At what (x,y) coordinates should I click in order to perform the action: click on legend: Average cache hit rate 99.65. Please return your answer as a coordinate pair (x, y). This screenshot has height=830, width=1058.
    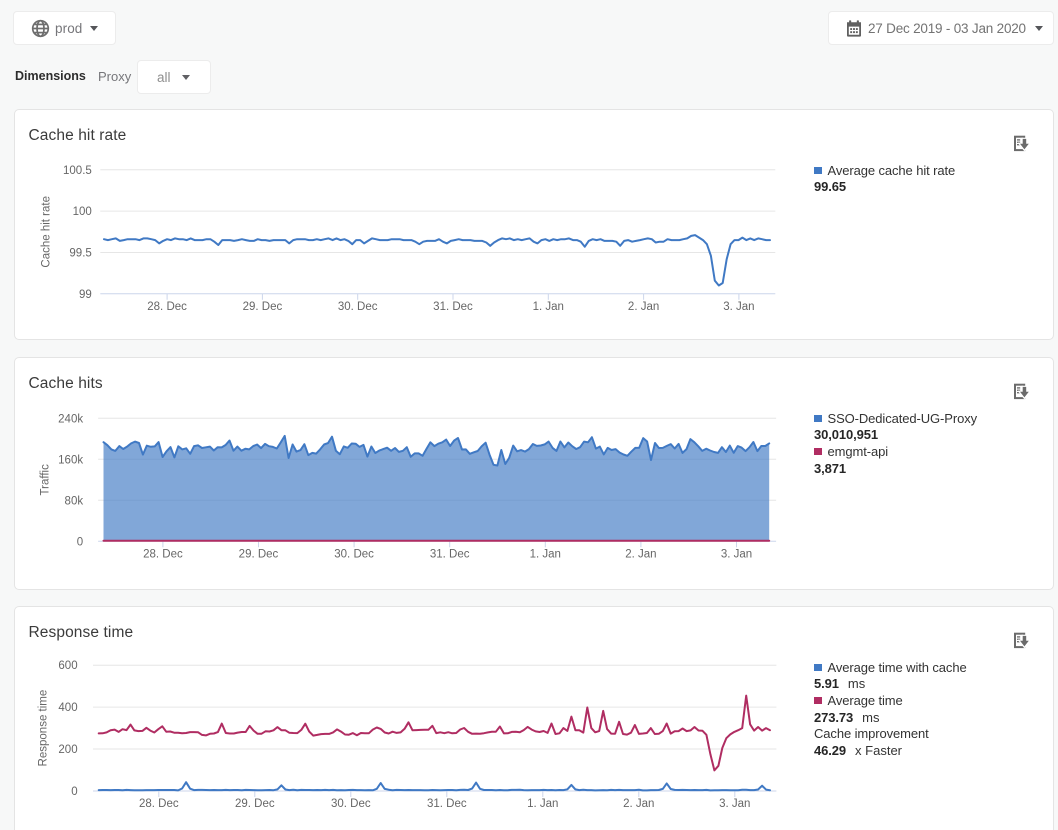
    Looking at the image, I should click on (929, 178).